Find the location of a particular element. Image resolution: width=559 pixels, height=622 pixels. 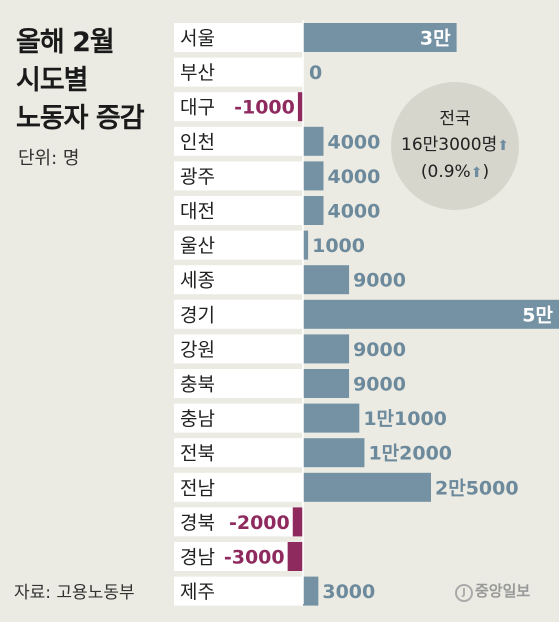

category-label: 제주 is located at coordinates (197, 592).